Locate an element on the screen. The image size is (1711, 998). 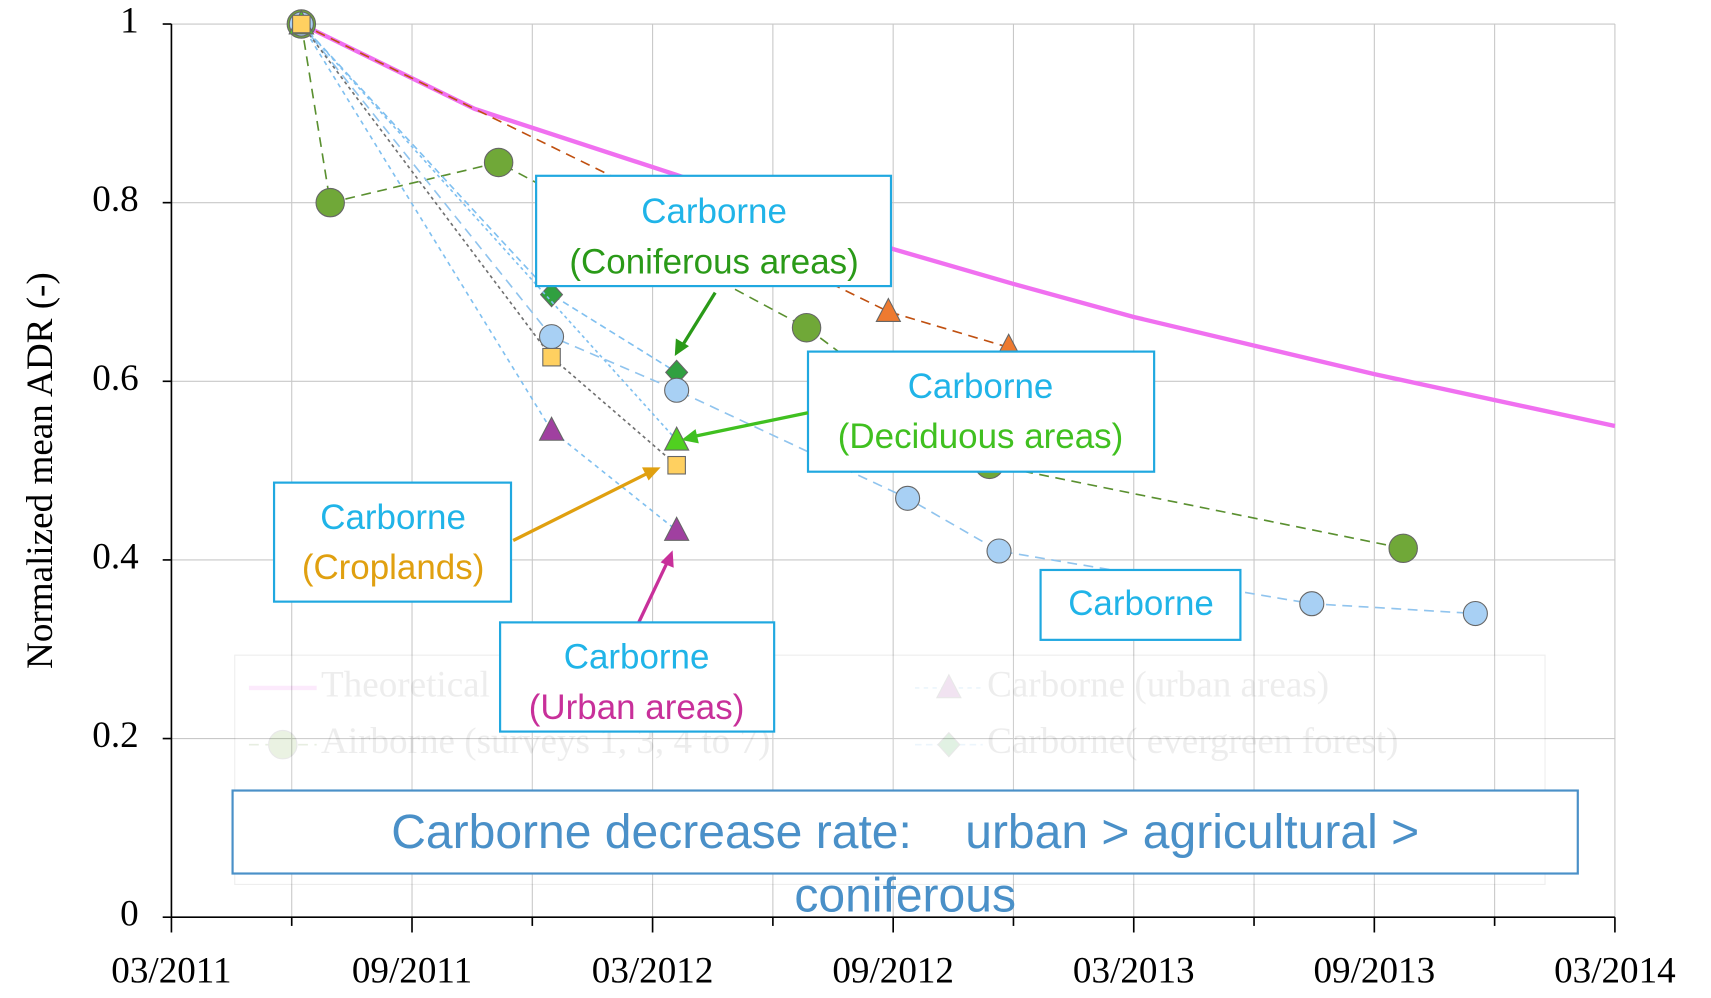
series is located at coordinates (489, 244).